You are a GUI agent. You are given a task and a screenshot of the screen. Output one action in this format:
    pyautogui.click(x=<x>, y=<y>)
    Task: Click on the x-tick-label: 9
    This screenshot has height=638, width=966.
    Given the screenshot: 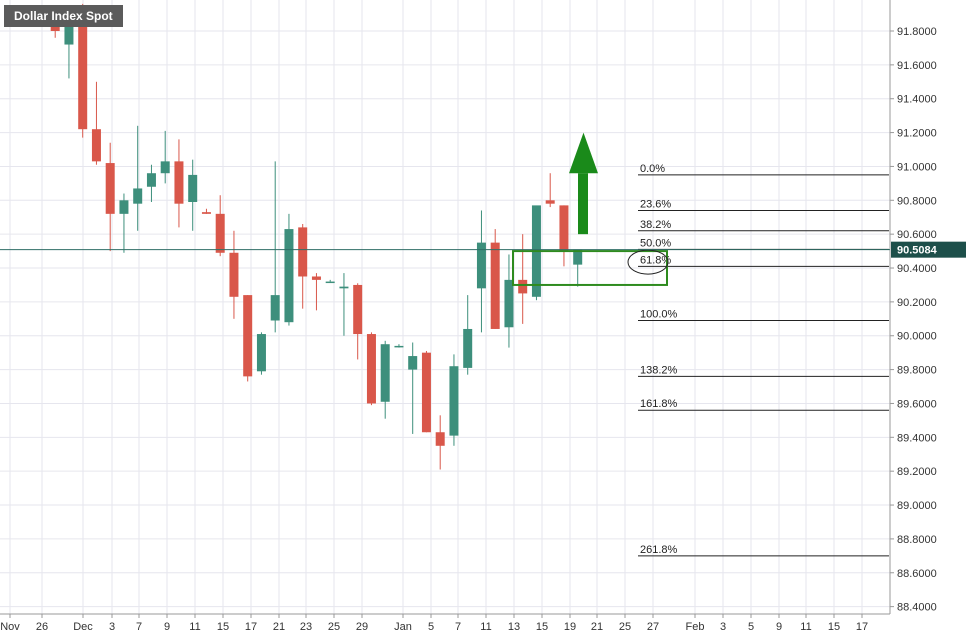 What is the action you would take?
    pyautogui.click(x=779, y=627)
    